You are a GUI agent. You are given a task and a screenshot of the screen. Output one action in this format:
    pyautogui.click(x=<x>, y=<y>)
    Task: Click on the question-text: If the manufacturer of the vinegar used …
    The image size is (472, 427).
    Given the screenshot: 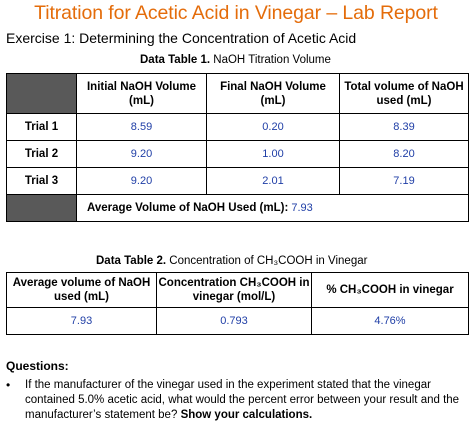 What is the action you would take?
    pyautogui.click(x=246, y=400)
    